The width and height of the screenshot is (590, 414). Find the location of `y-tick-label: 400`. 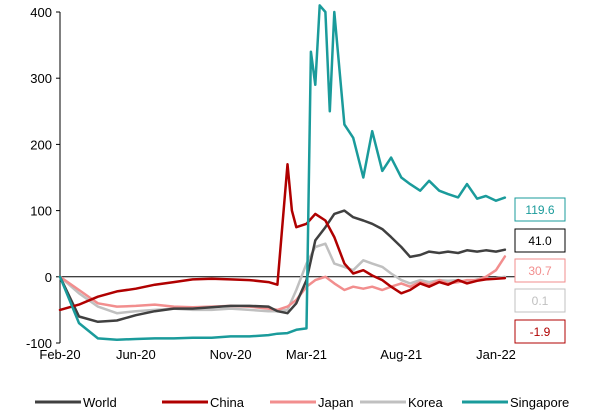

y-tick-label: 400 is located at coordinates (41, 12).